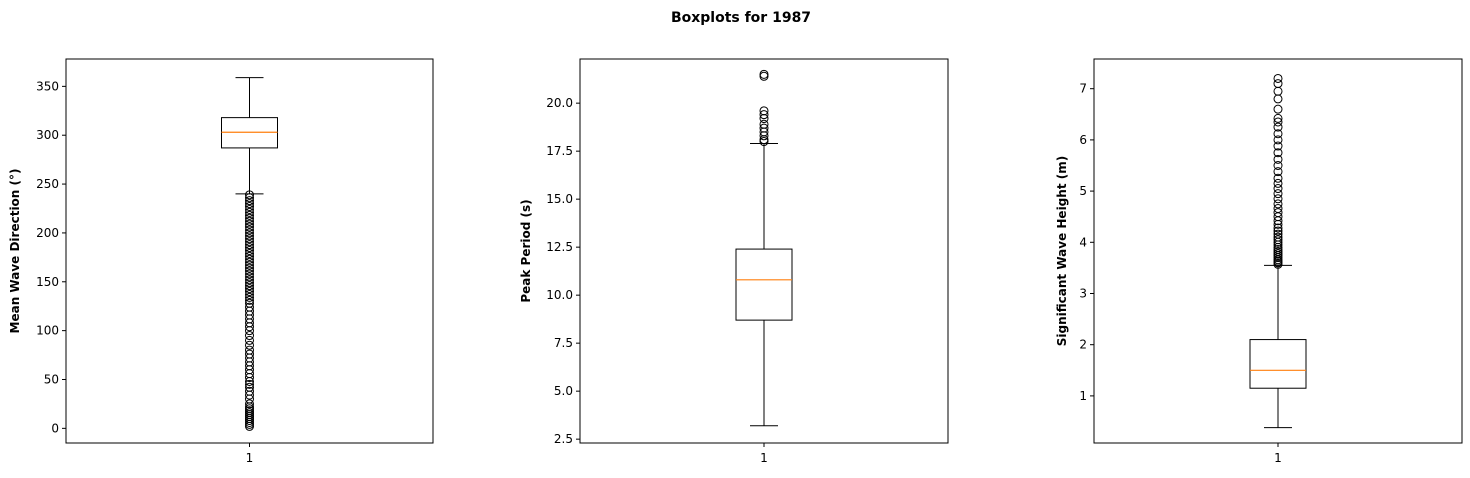  I want to click on y-tick-label: 10.0, so click(559, 295).